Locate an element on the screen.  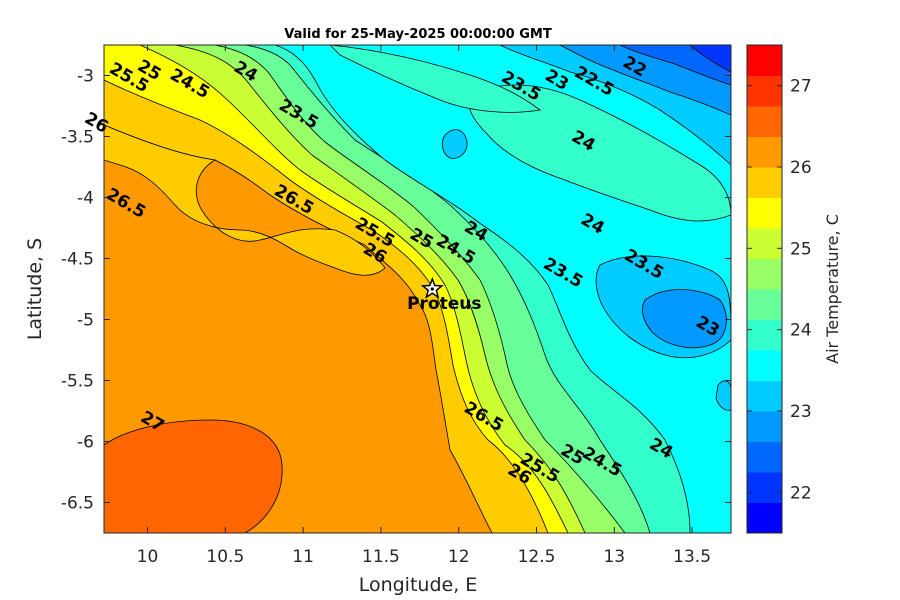
colorbar is located at coordinates (764, 289).